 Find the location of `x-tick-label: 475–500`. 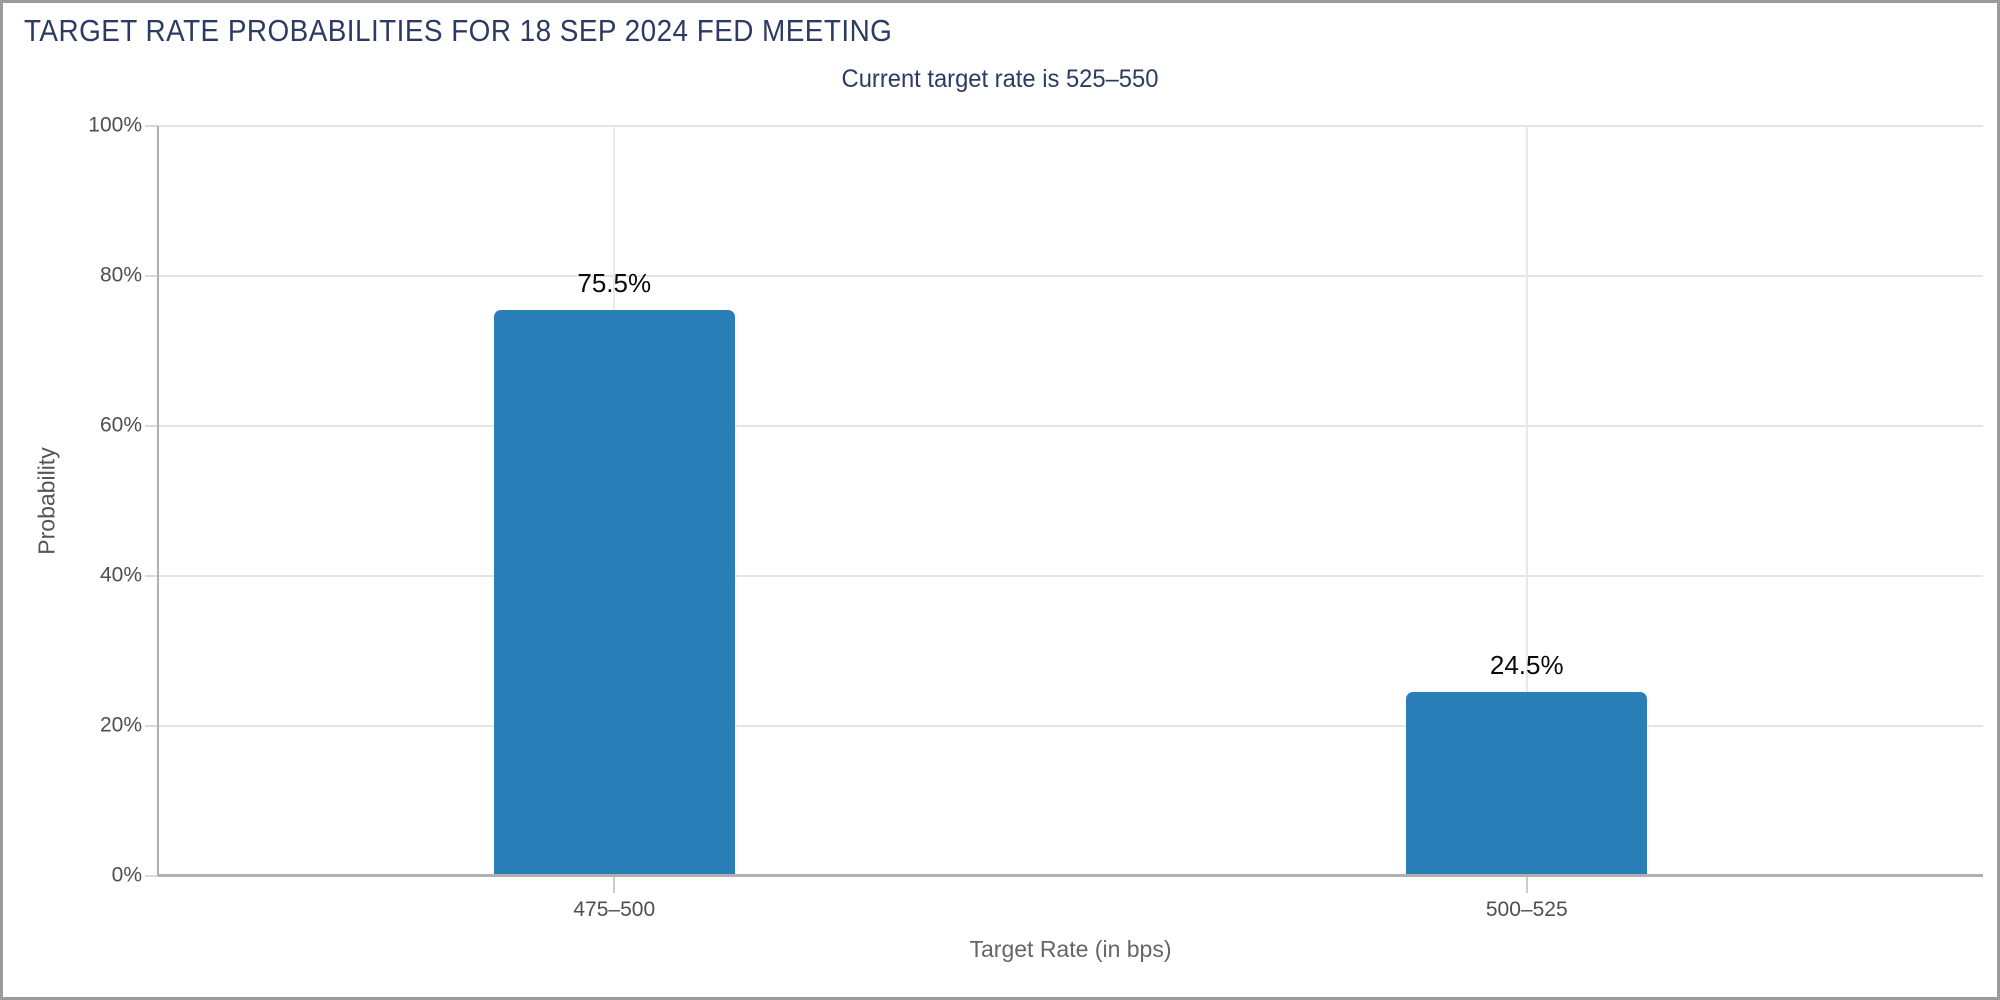

x-tick-label: 475–500 is located at coordinates (614, 909).